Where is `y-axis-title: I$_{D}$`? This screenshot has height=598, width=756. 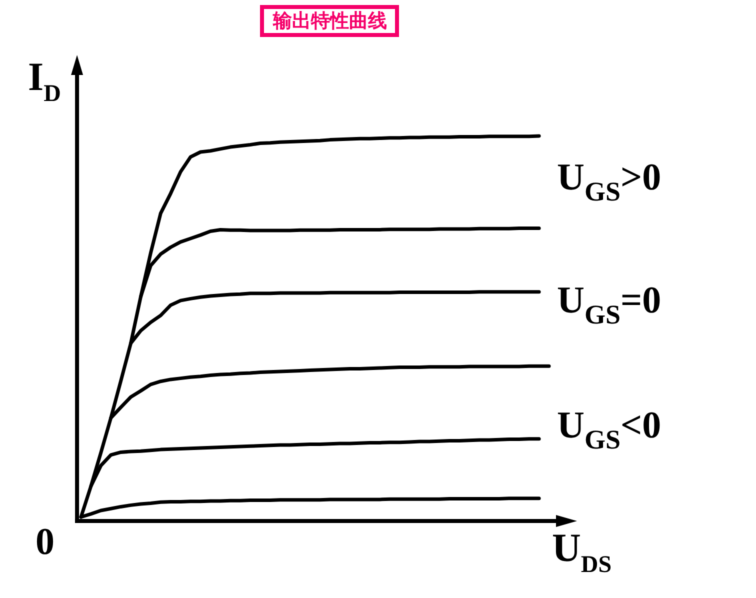 y-axis-title: I$_{D}$ is located at coordinates (44, 80).